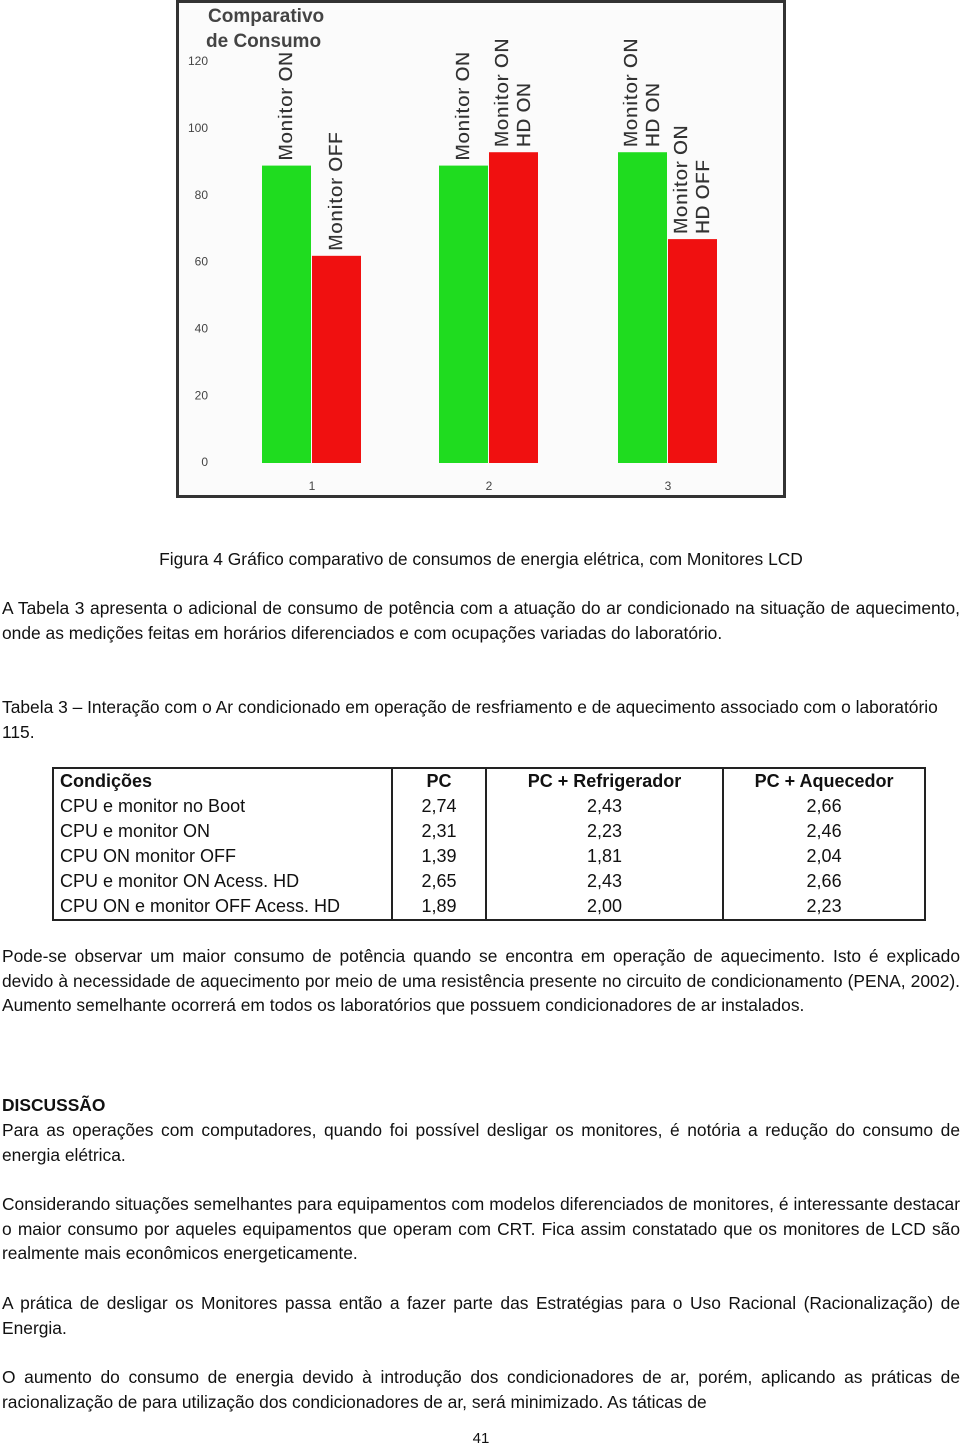  I want to click on table-cell: Condições, so click(222, 780).